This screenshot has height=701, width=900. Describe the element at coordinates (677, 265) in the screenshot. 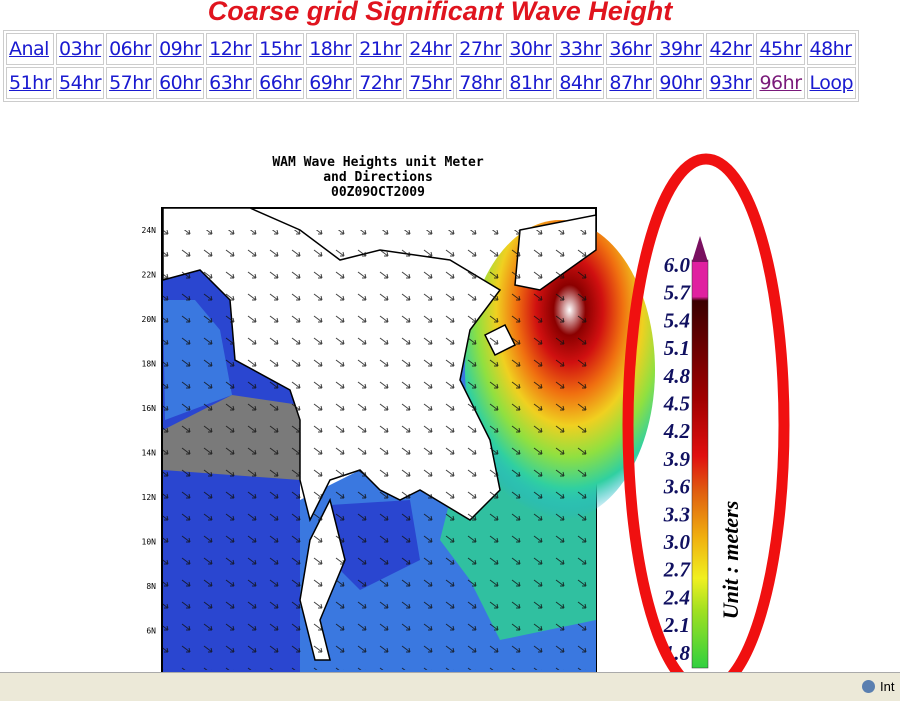

I see `colorbar-label: 6.0` at that location.